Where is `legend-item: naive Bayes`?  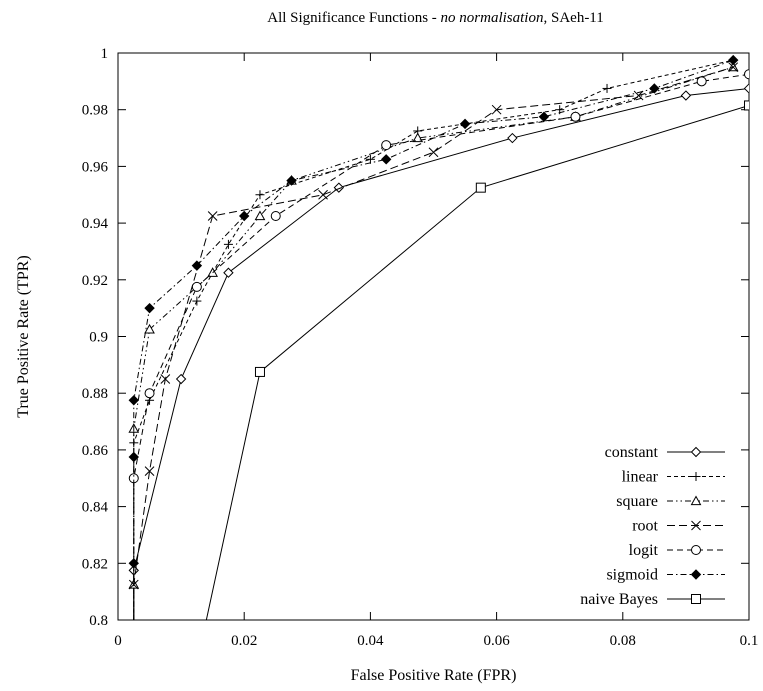 legend-item: naive Bayes is located at coordinates (652, 599).